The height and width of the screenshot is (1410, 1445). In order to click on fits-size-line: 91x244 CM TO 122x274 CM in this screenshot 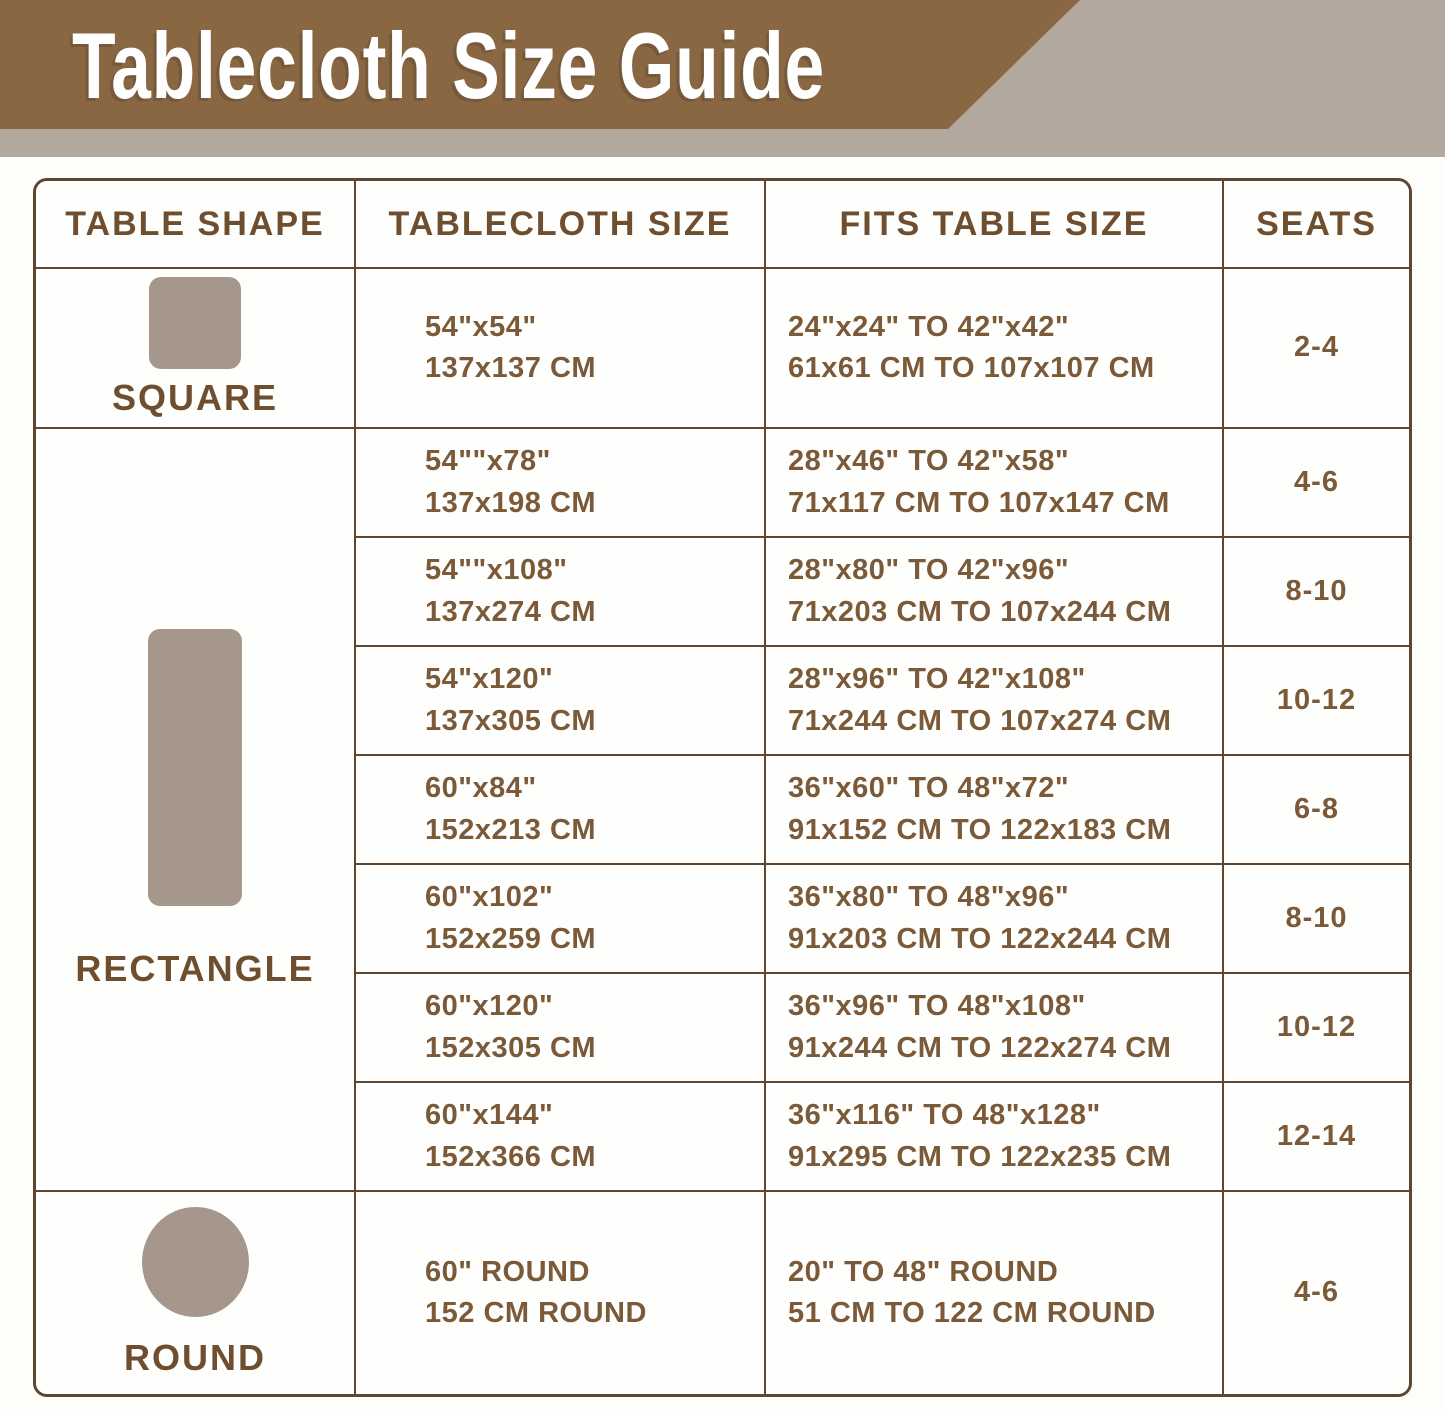, I will do `click(980, 1047)`.